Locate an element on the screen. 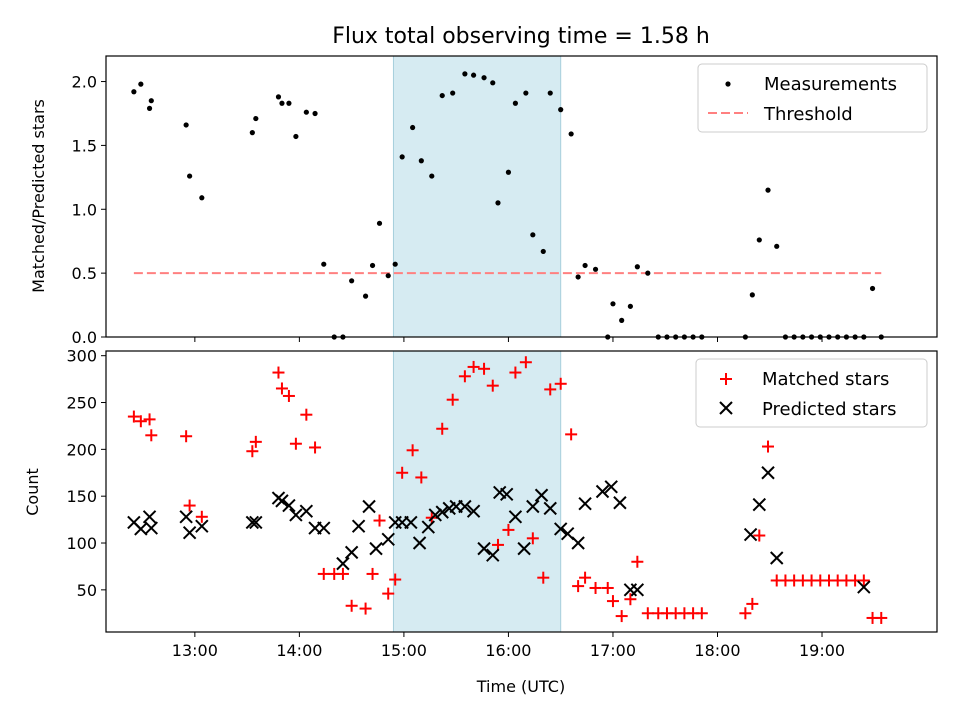 Image resolution: width=960 pixels, height=720 pixels. x-tick-label: 13:00 is located at coordinates (195, 650).